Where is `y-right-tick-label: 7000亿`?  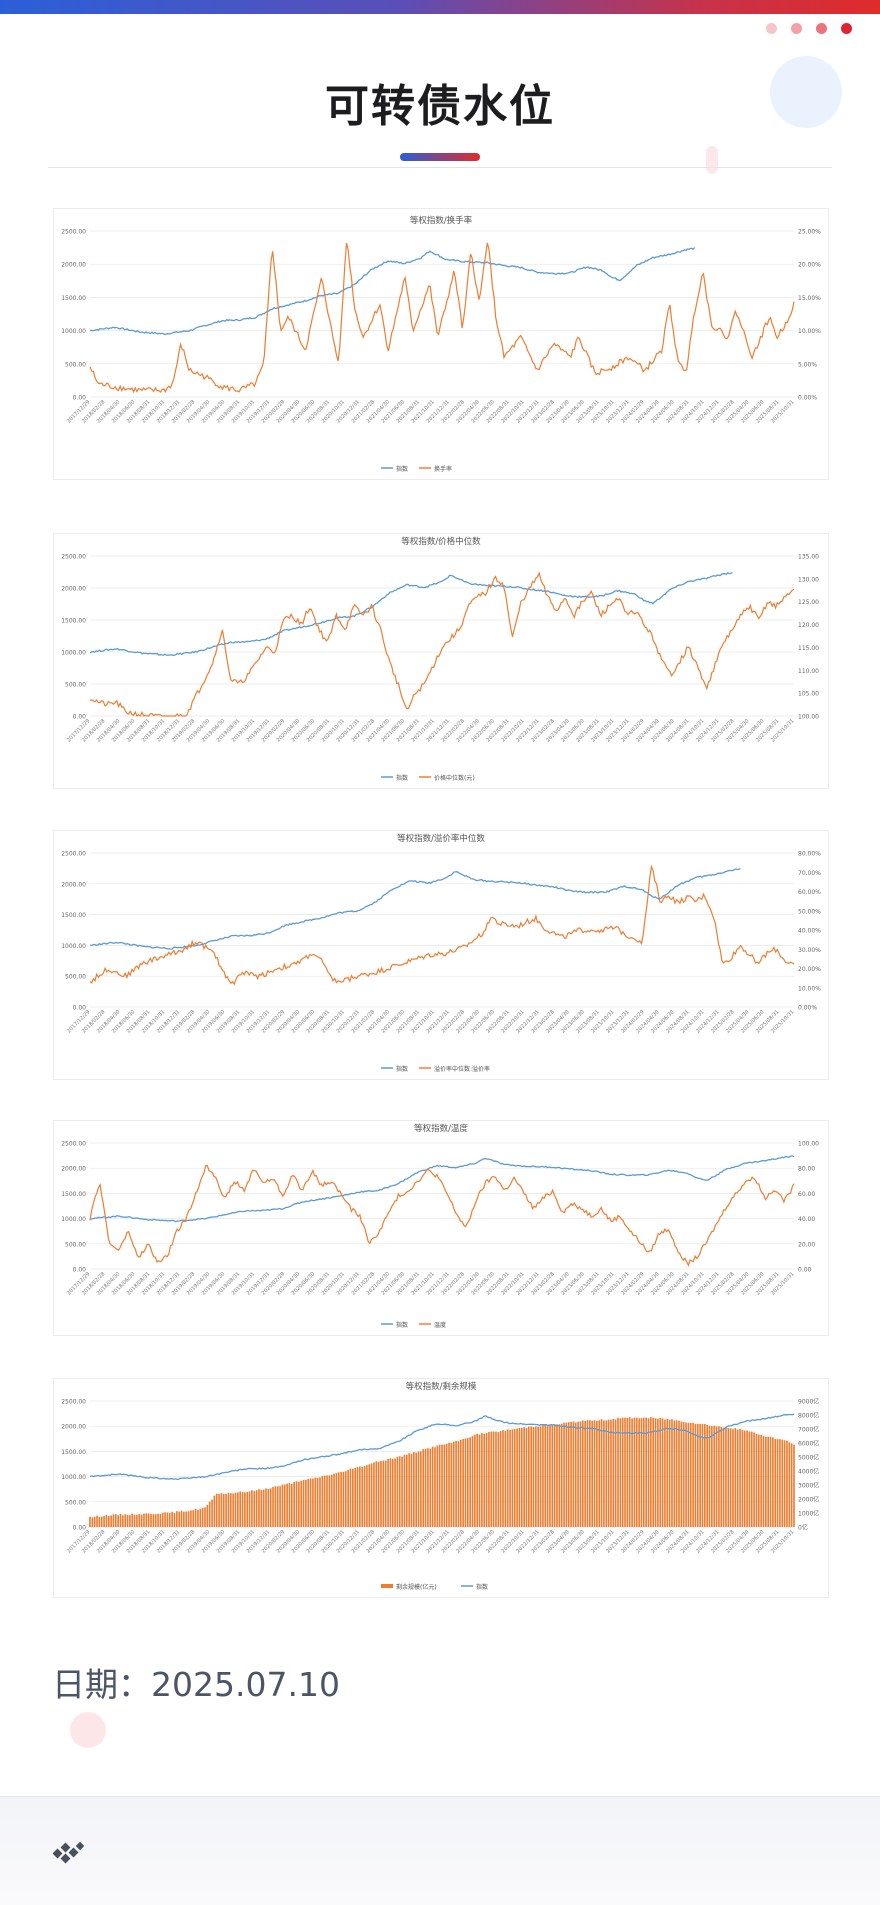 y-right-tick-label: 7000亿 is located at coordinates (808, 1430).